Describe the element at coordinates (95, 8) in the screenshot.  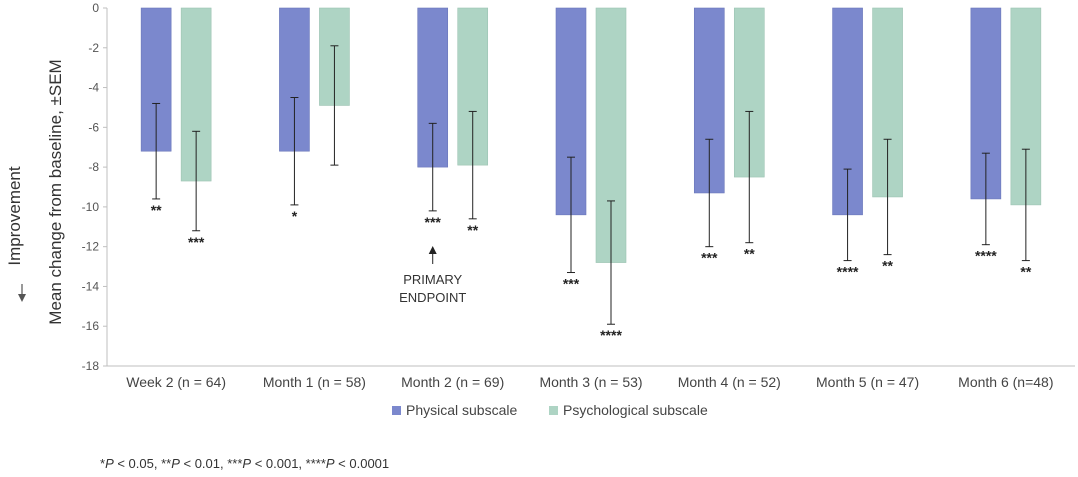
I see `y-tick-label: 0` at that location.